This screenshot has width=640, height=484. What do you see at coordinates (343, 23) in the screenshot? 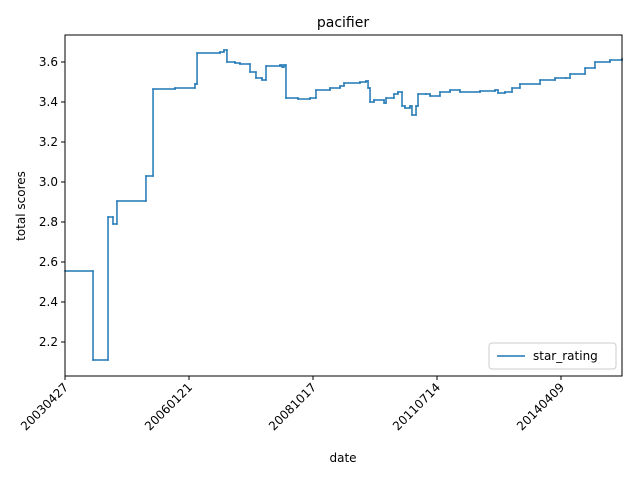
I see `chart-title: pacifier` at bounding box center [343, 23].